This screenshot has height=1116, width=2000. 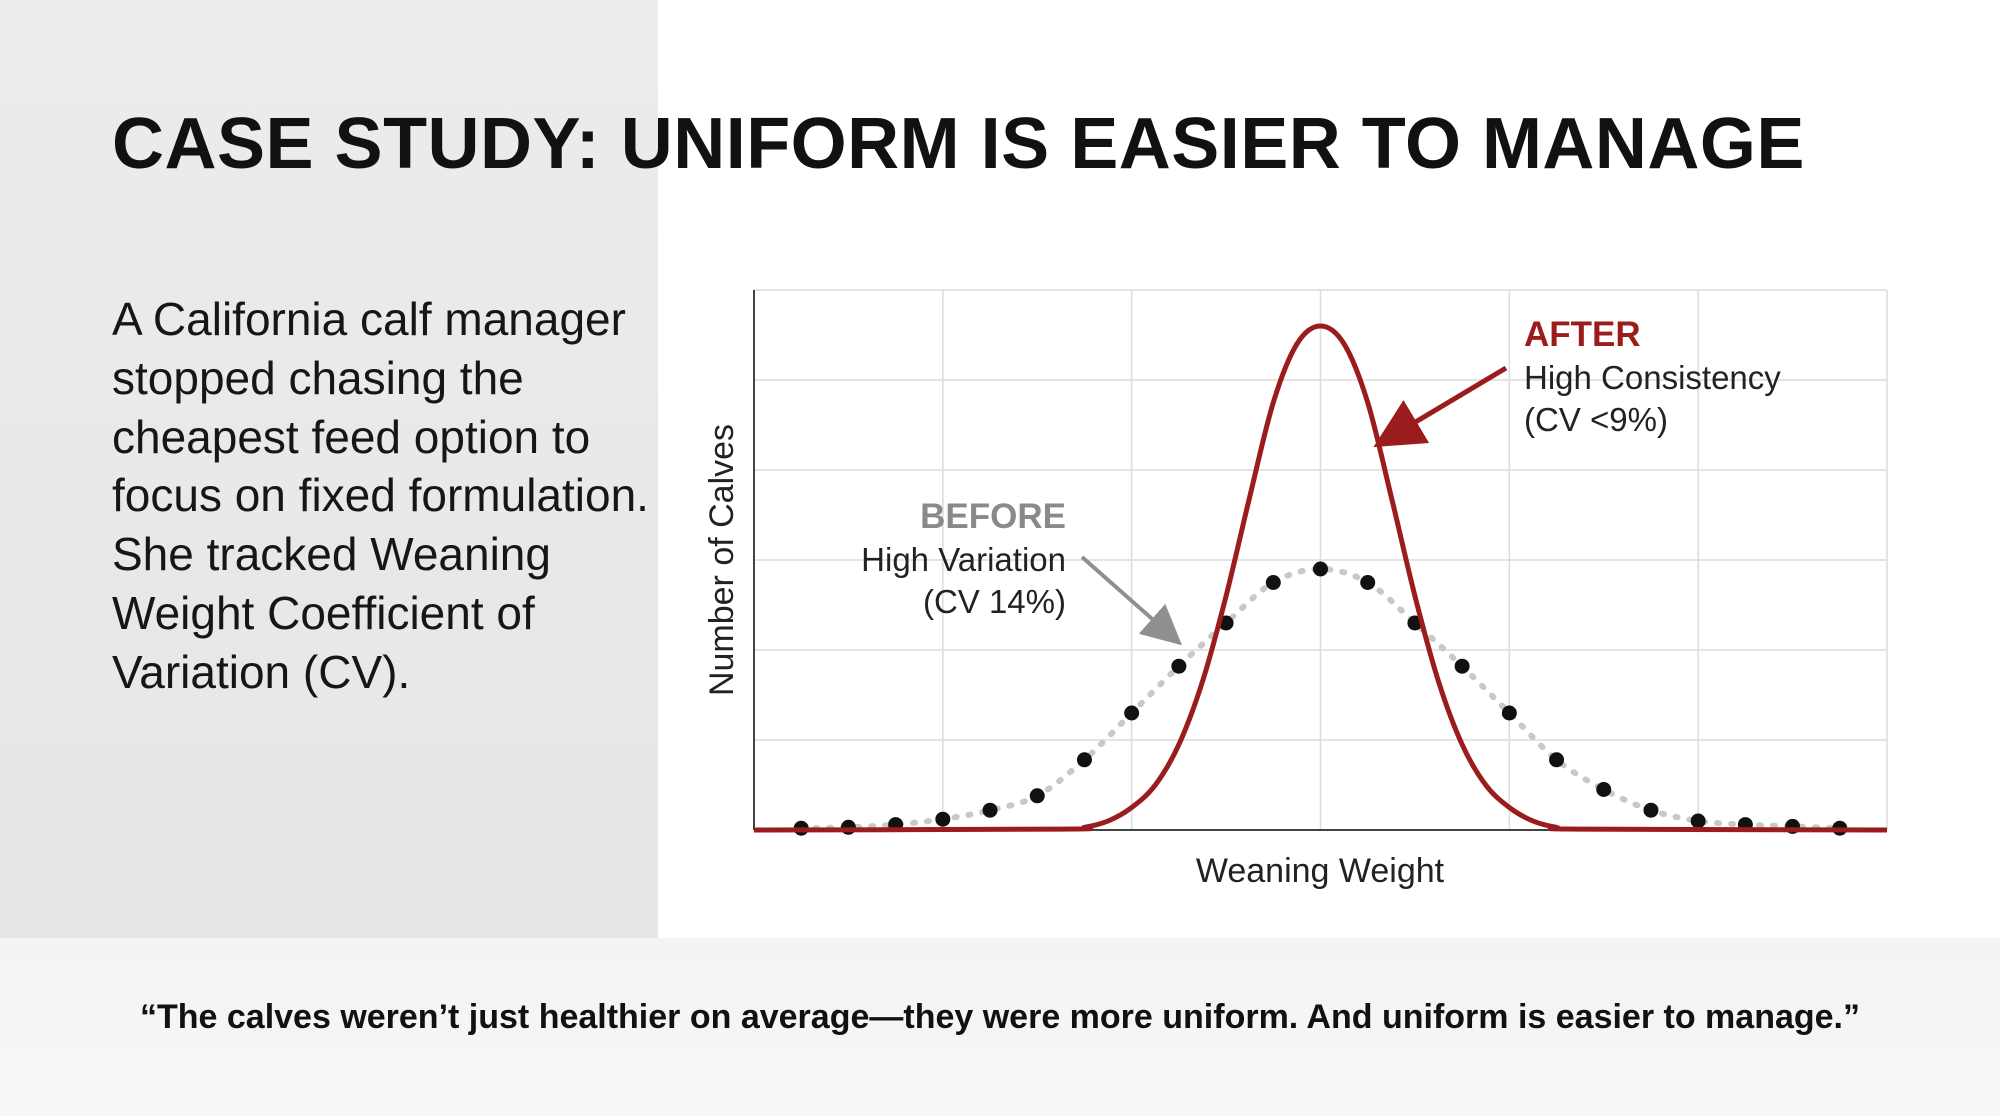 What do you see at coordinates (963, 559) in the screenshot?
I see `before-annotation-line1: High Variation` at bounding box center [963, 559].